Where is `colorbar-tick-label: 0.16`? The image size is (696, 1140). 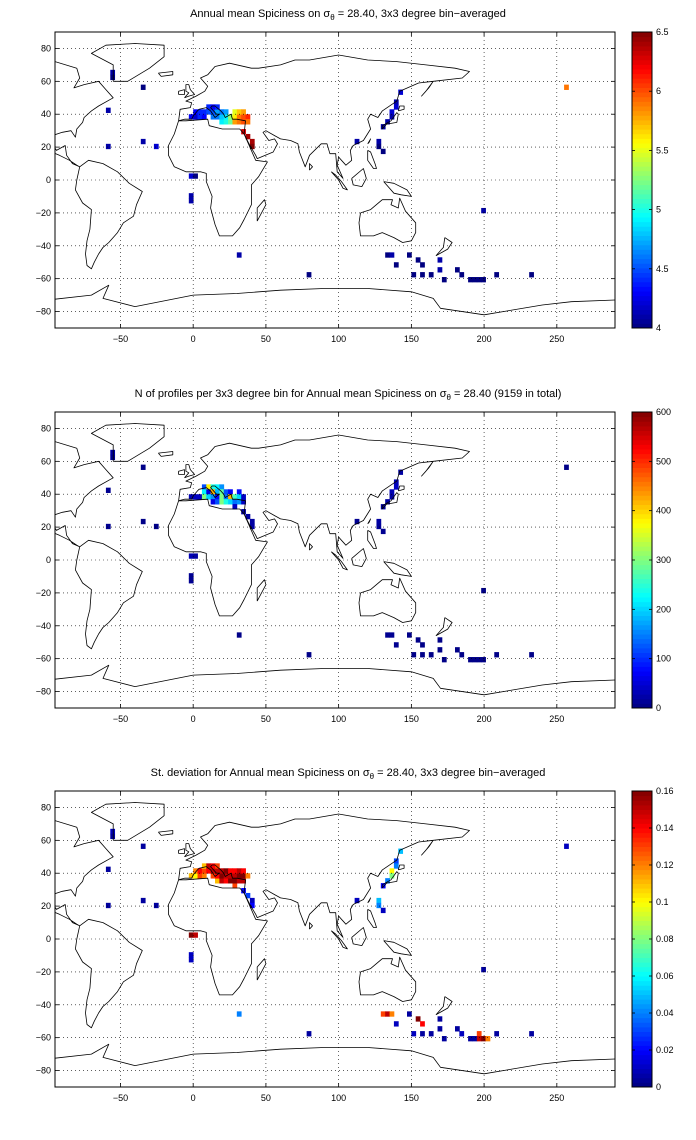
colorbar-tick-label: 0.16 is located at coordinates (665, 791).